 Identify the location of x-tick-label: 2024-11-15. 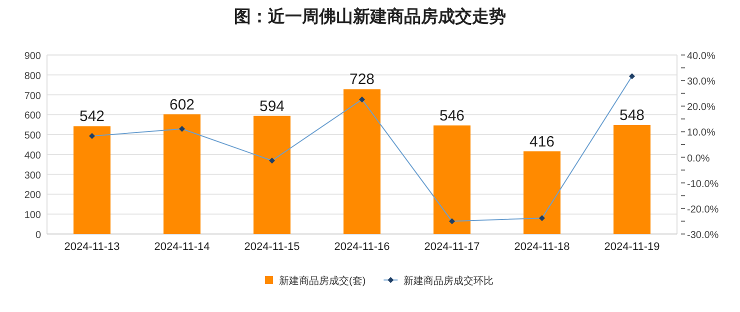
(272, 247).